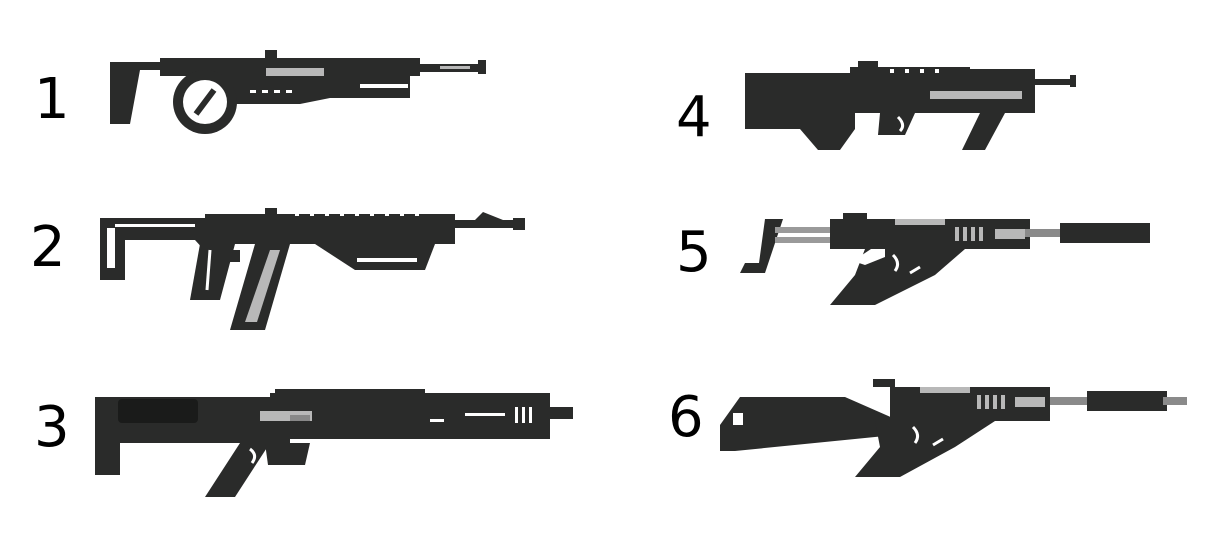  I want to click on item-number-3: 3, so click(52, 427).